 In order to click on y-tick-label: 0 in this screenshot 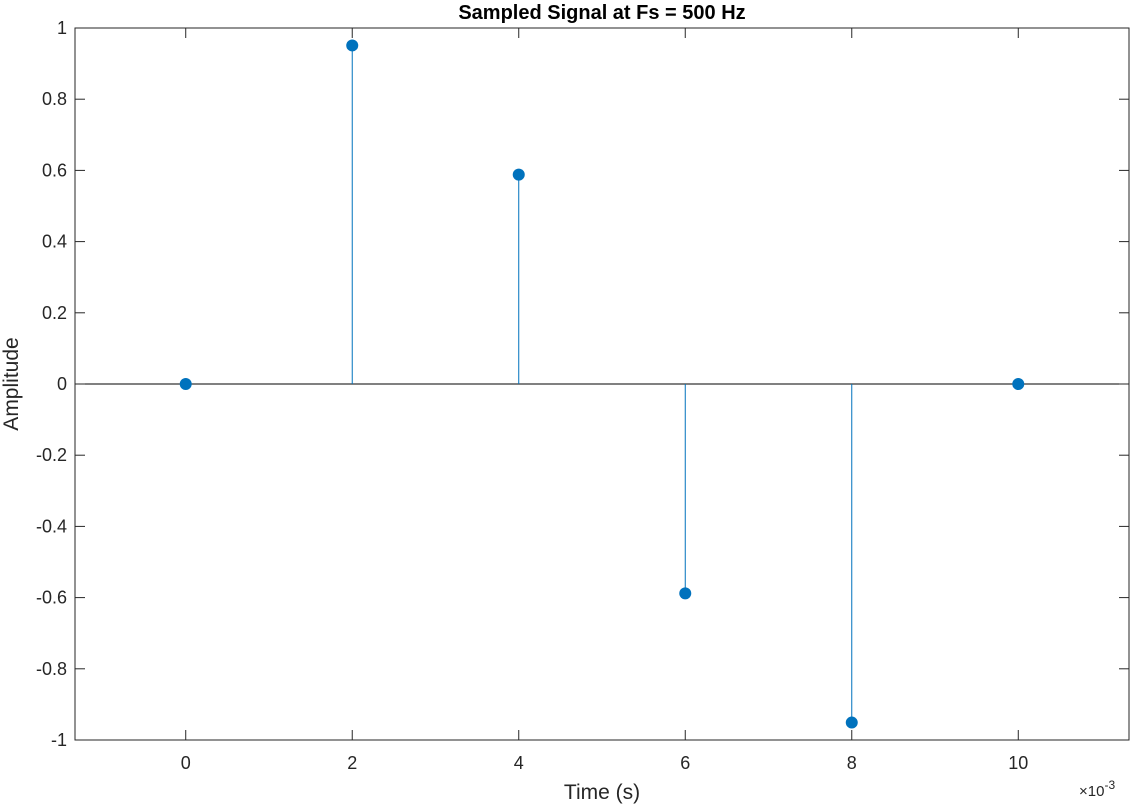, I will do `click(62, 384)`.